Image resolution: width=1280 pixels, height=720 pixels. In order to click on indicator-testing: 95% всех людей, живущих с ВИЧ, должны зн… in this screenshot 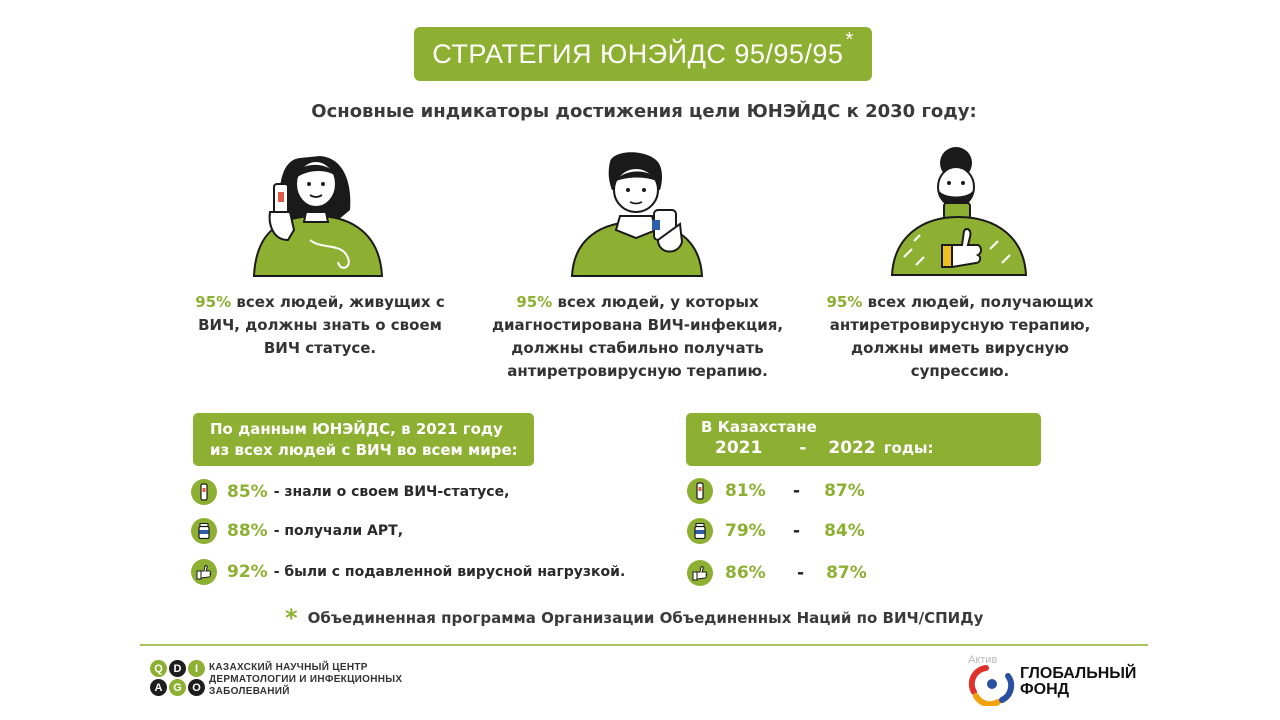, I will do `click(320, 325)`.